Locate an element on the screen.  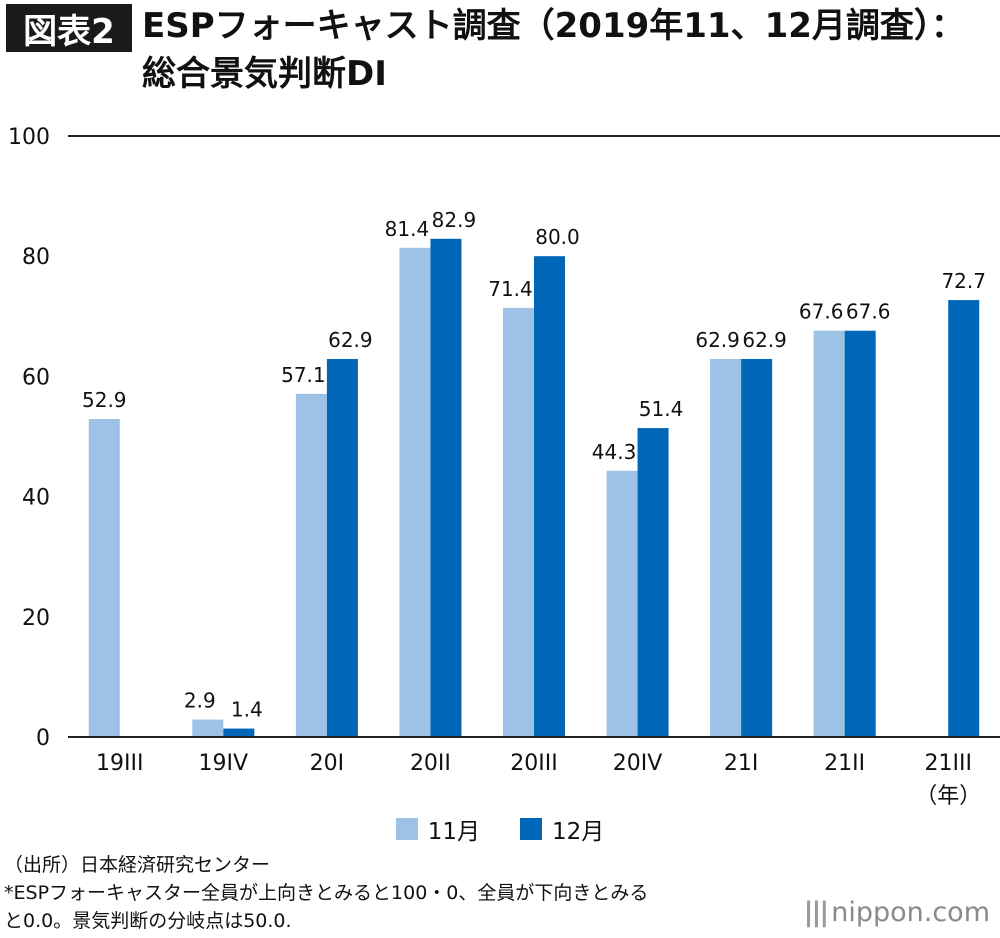
value-label-nov: 62.9 is located at coordinates (717, 340).